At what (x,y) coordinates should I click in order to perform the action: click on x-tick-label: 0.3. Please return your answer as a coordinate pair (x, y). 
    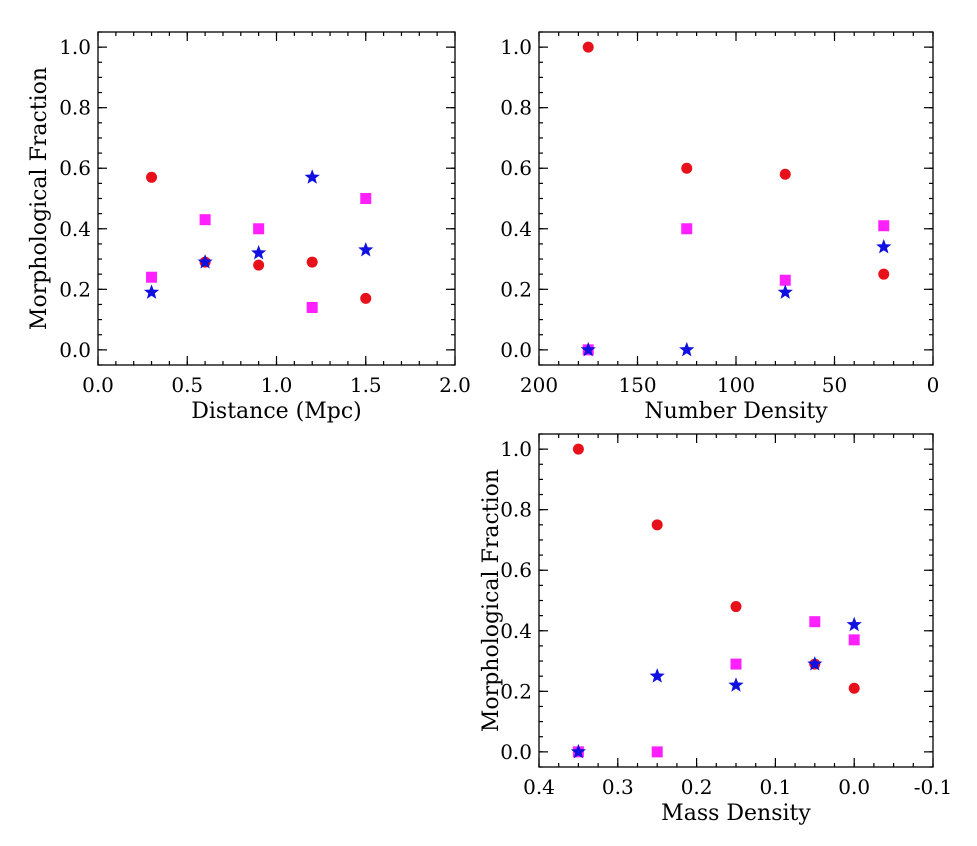
    Looking at the image, I should click on (618, 787).